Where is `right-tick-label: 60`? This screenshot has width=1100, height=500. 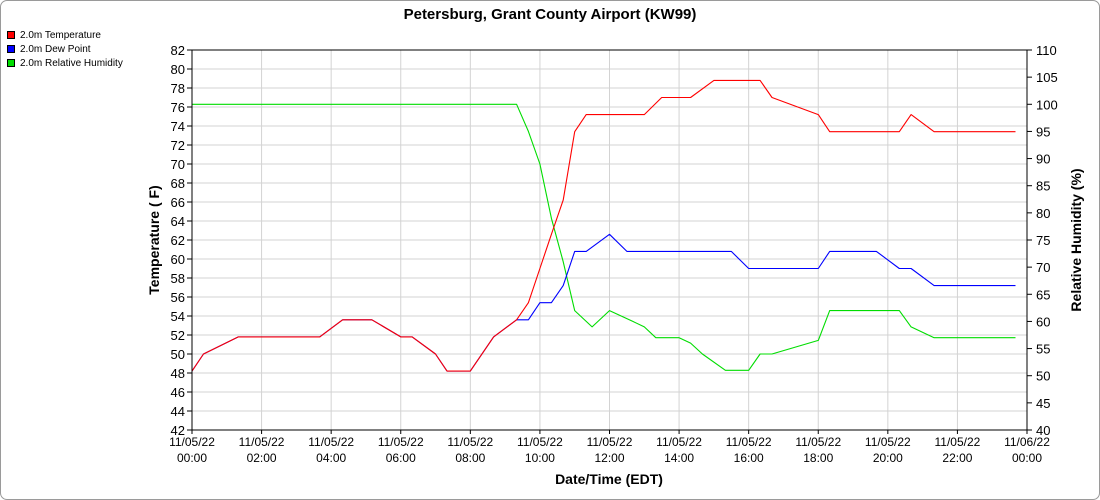 right-tick-label: 60 is located at coordinates (1043, 321).